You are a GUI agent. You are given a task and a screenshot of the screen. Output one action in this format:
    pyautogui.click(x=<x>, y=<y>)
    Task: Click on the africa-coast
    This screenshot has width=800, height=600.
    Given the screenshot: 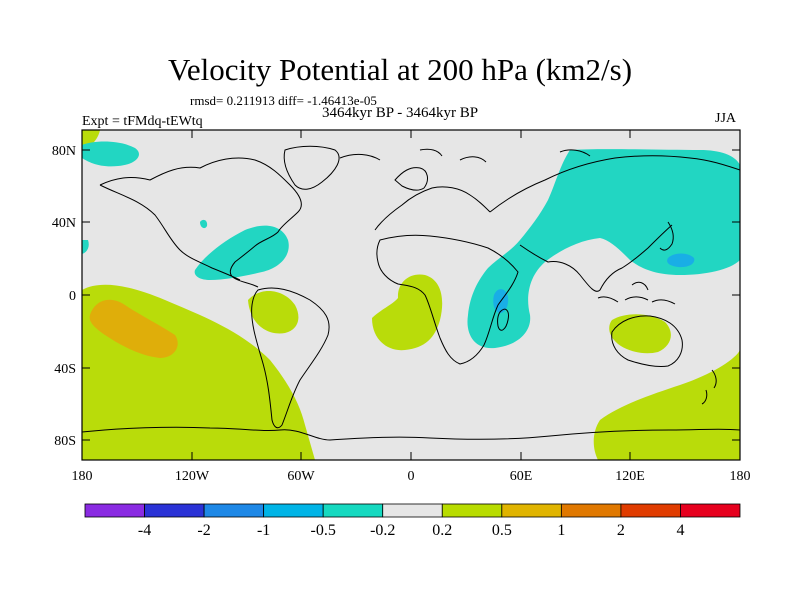 What is the action you would take?
    pyautogui.click(x=447, y=299)
    